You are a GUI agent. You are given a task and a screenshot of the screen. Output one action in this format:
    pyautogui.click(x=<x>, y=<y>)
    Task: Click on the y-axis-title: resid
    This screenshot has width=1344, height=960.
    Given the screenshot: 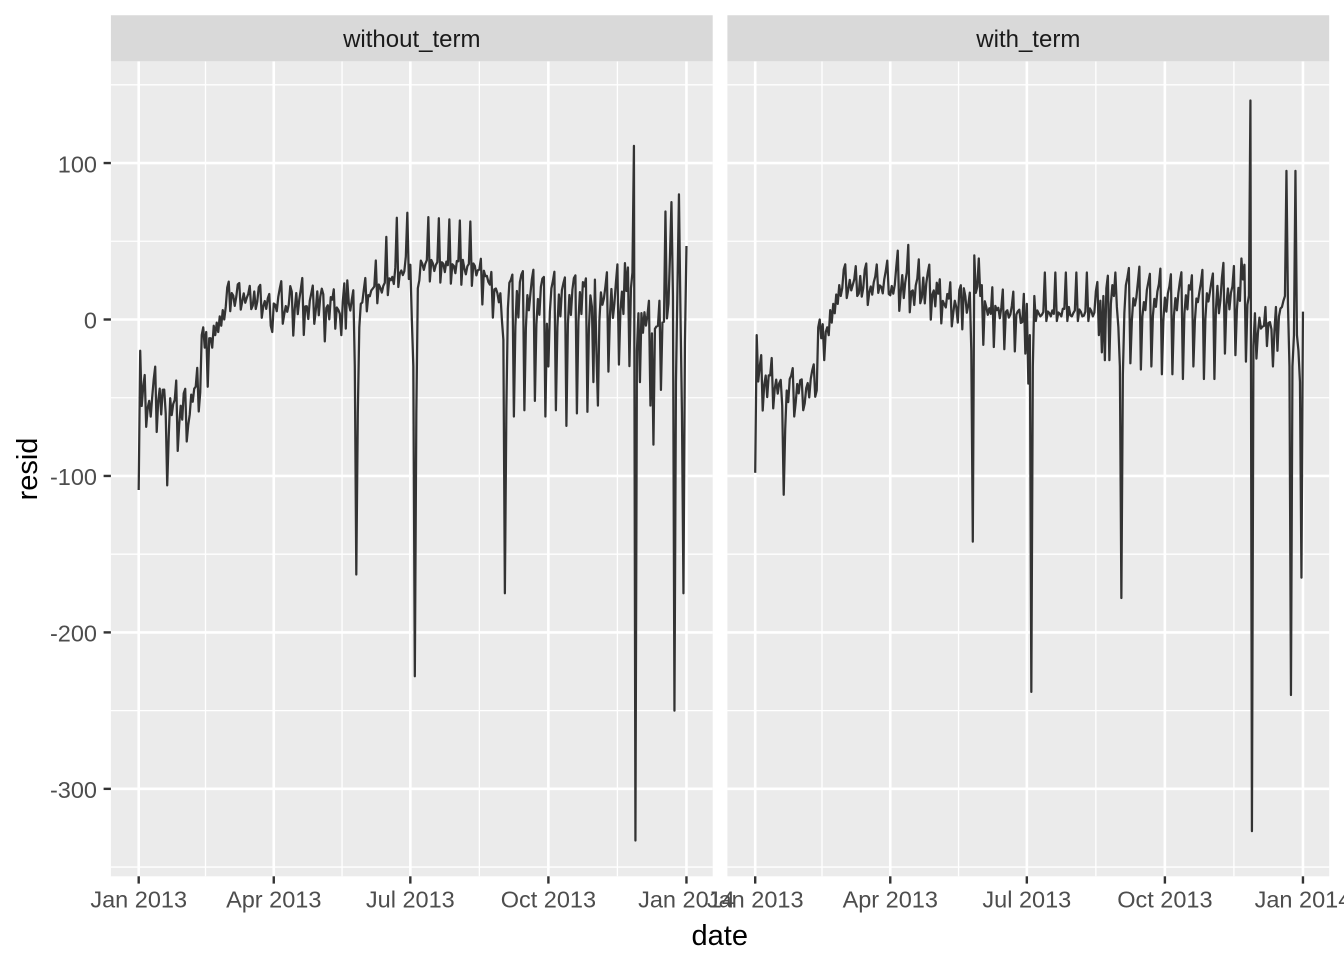 What is the action you would take?
    pyautogui.click(x=28, y=469)
    